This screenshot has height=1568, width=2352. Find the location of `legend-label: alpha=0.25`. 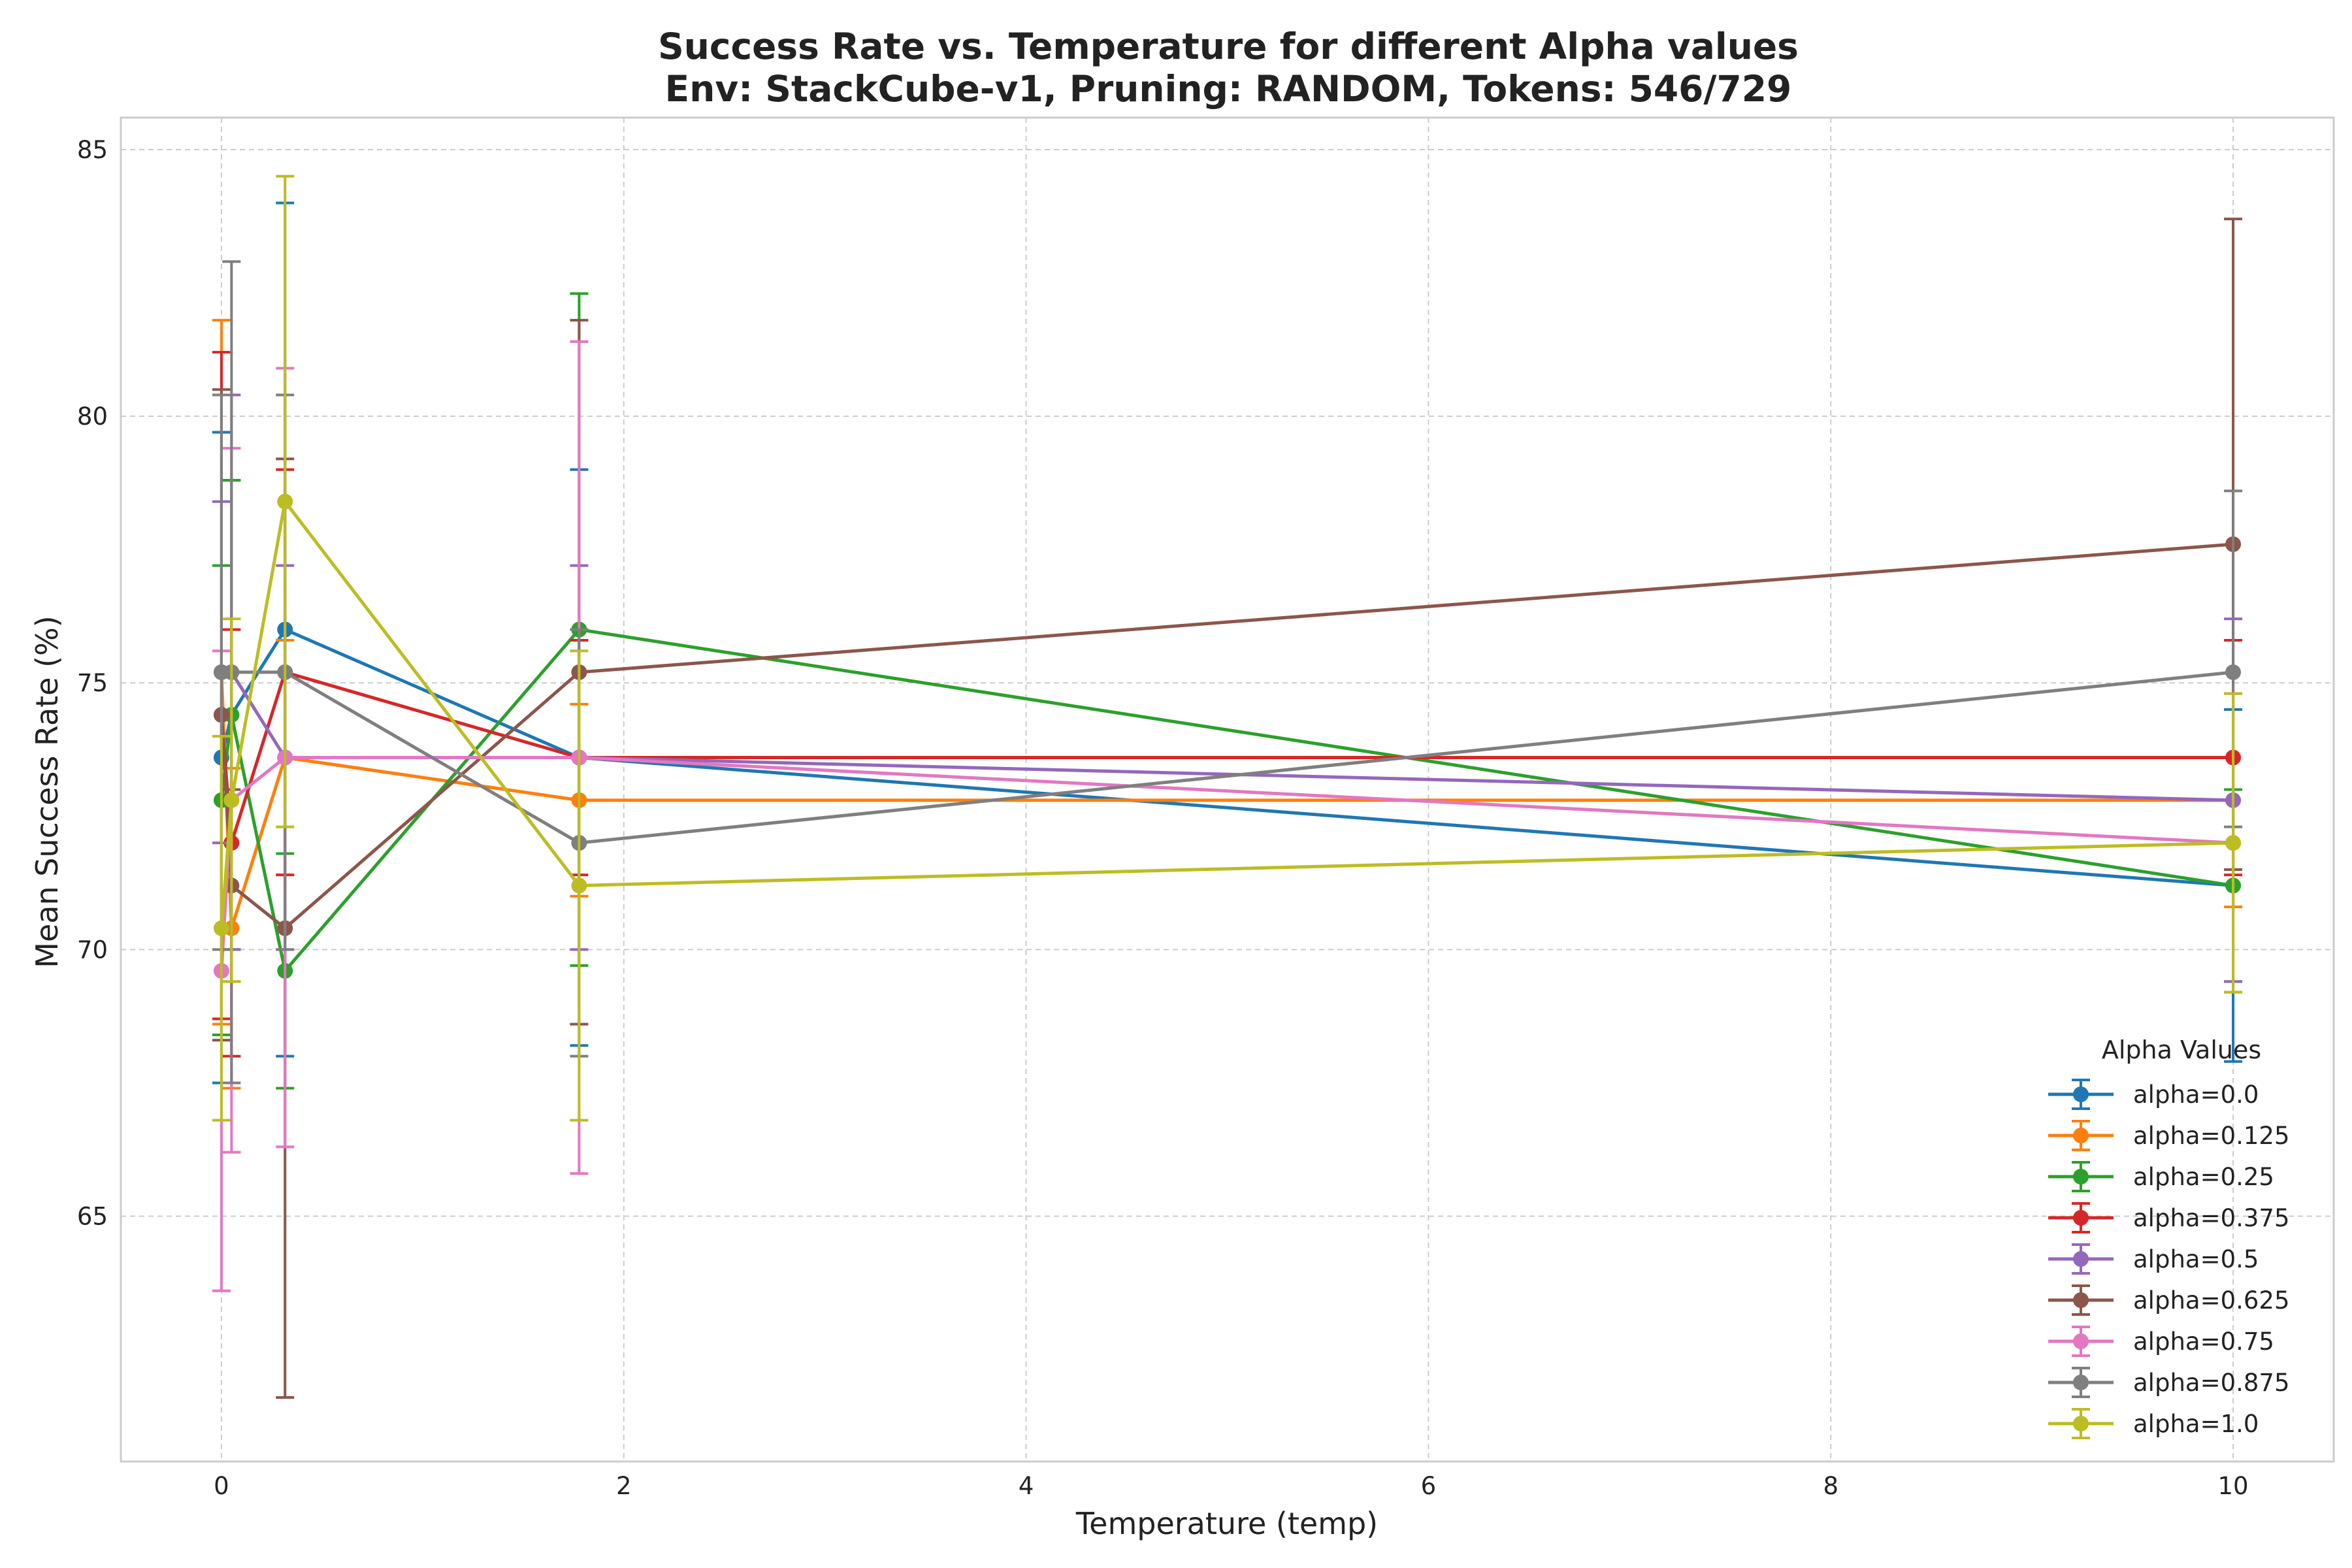

legend-label: alpha=0.25 is located at coordinates (2203, 1177).